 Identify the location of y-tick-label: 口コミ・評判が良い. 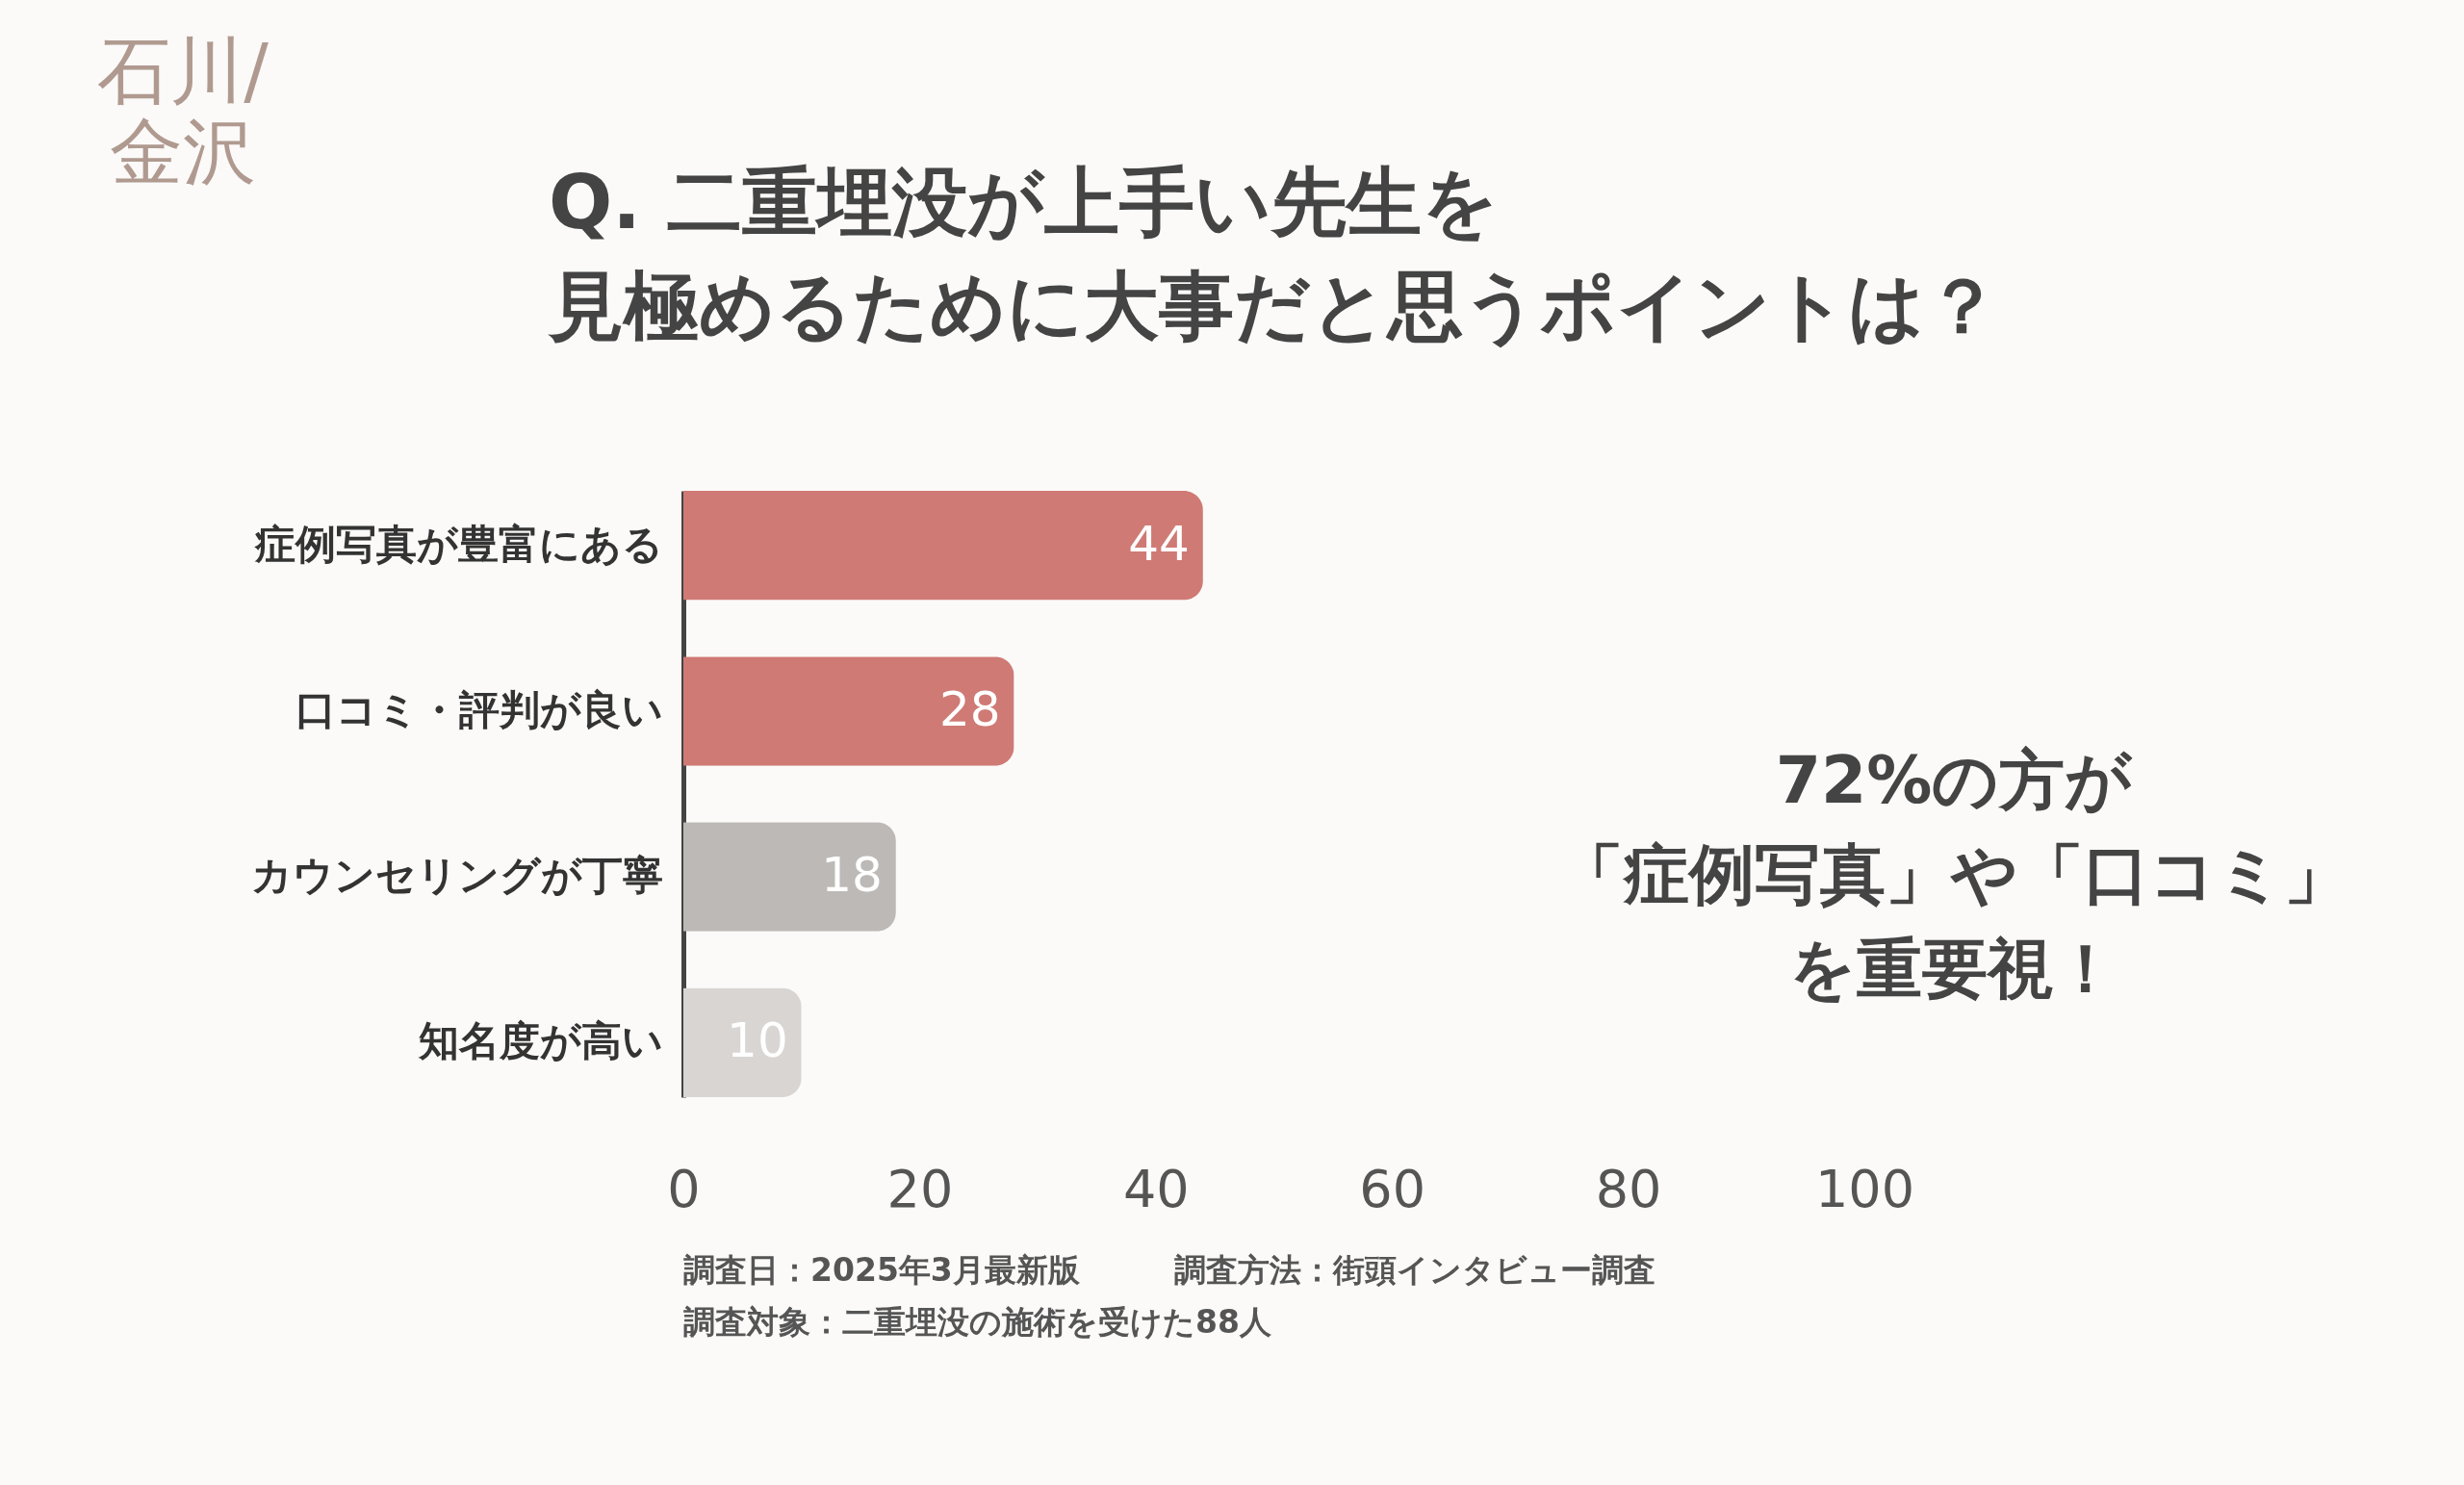
(479, 709).